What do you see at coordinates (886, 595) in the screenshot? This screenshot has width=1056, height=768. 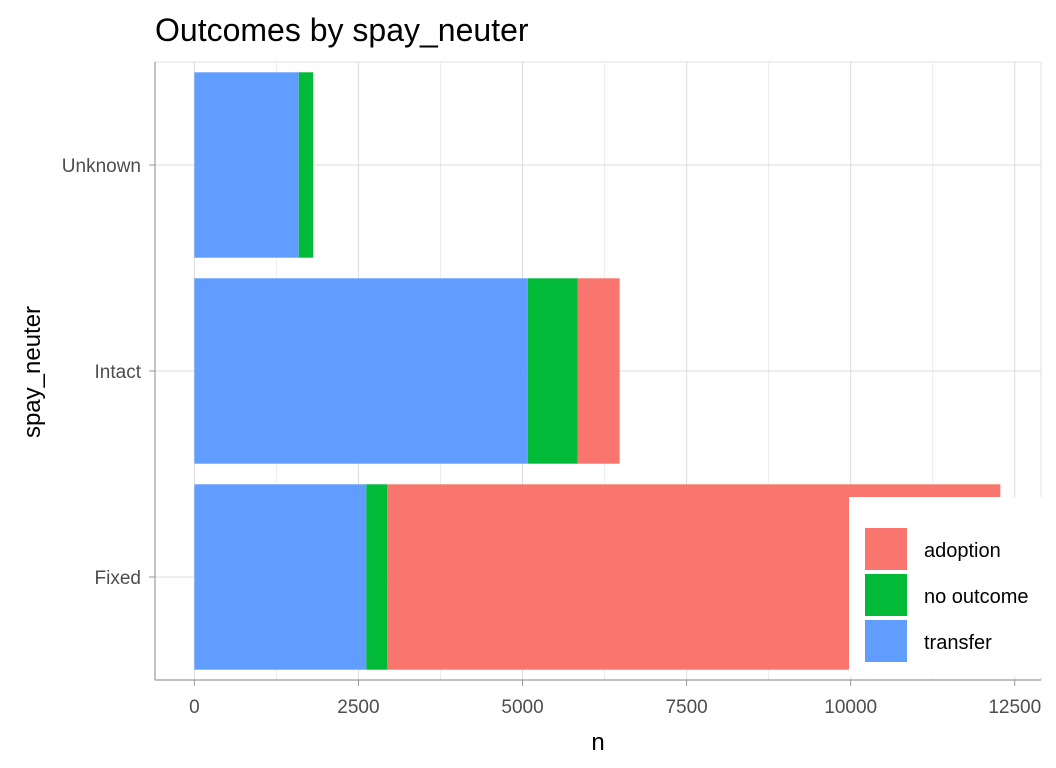 I see `legend-key-no-outcome` at bounding box center [886, 595].